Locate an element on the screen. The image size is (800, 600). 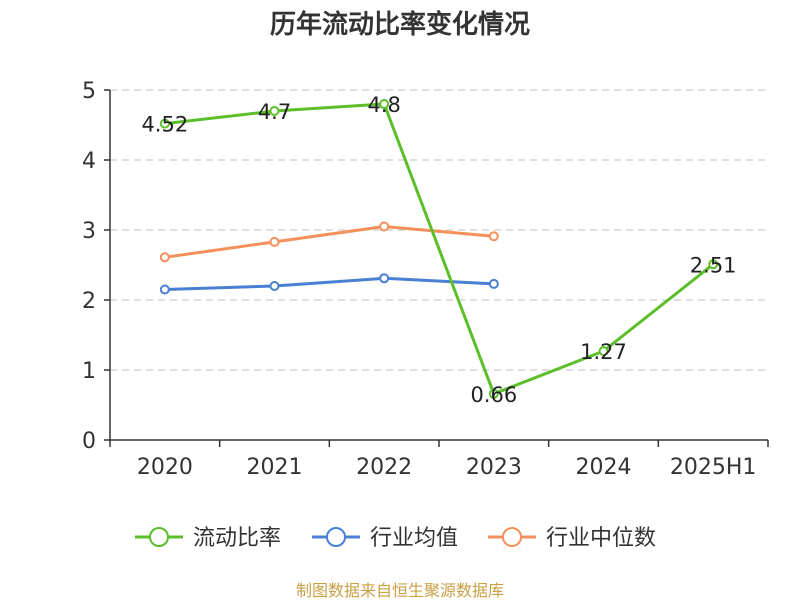
x-tick-label: 2021 is located at coordinates (275, 467).